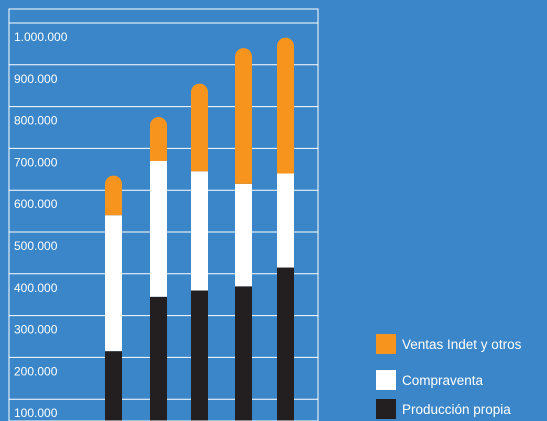  I want to click on legend-item-compraventa: Compraventa, so click(429, 380).